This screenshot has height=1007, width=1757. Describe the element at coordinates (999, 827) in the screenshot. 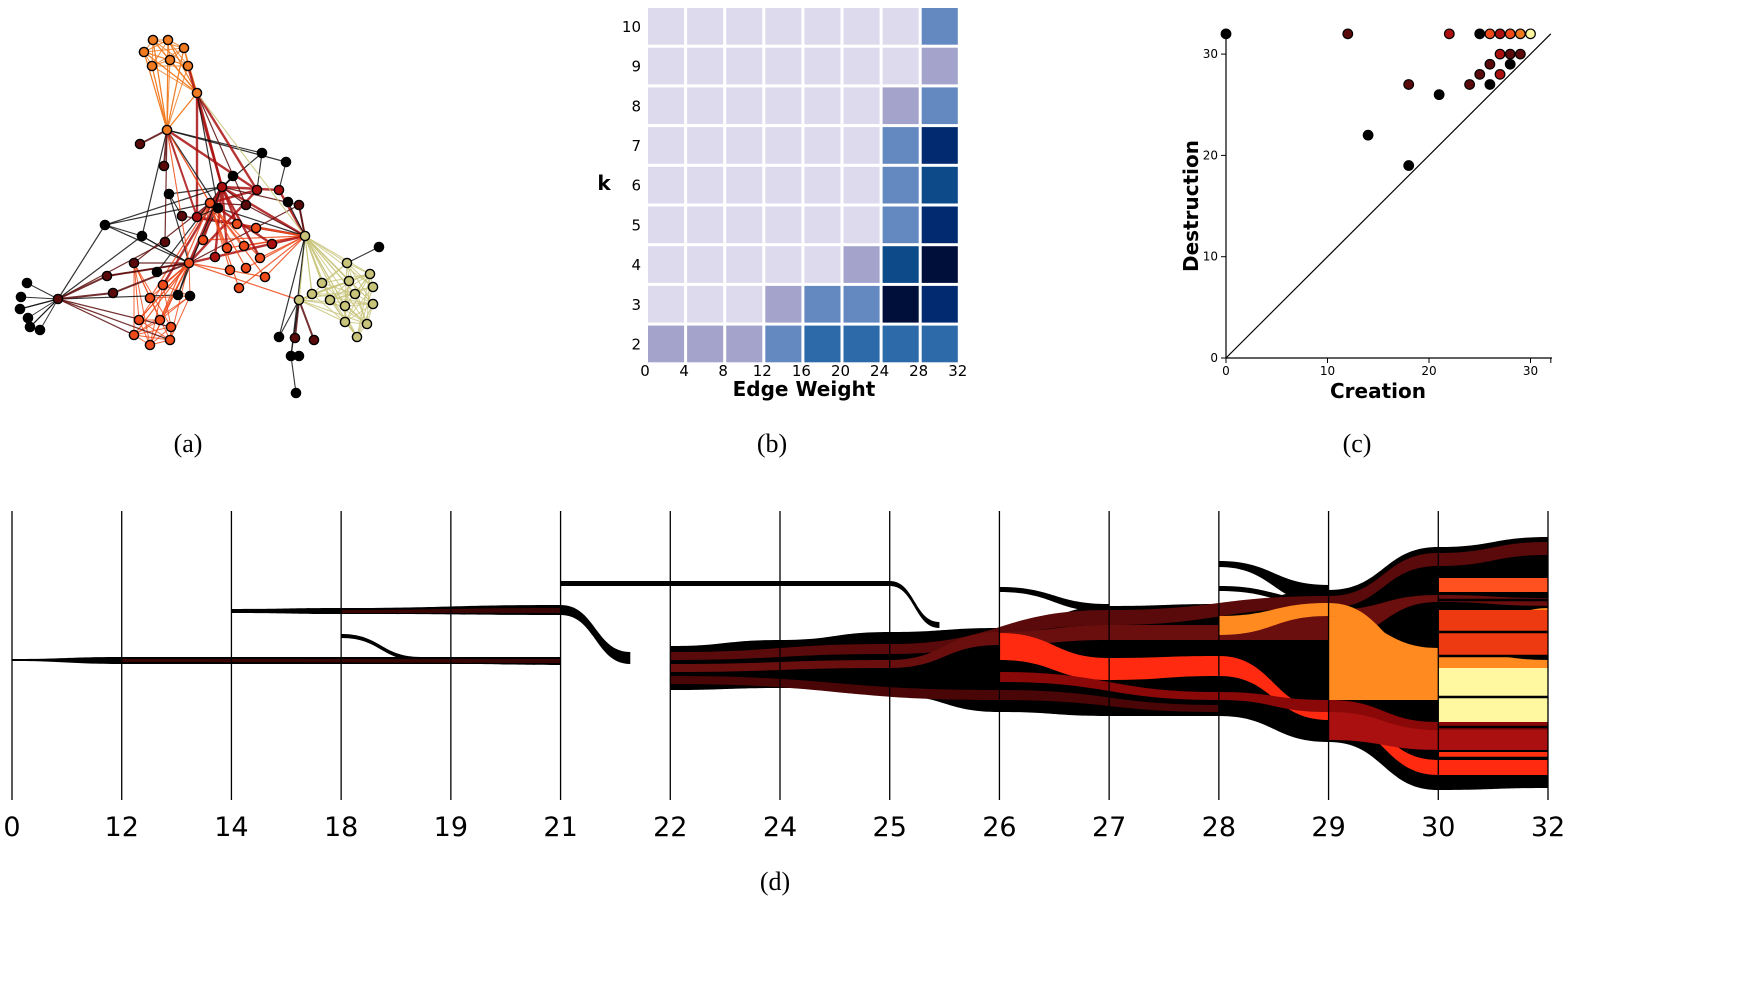

I see `flow-x-tick: 26` at that location.